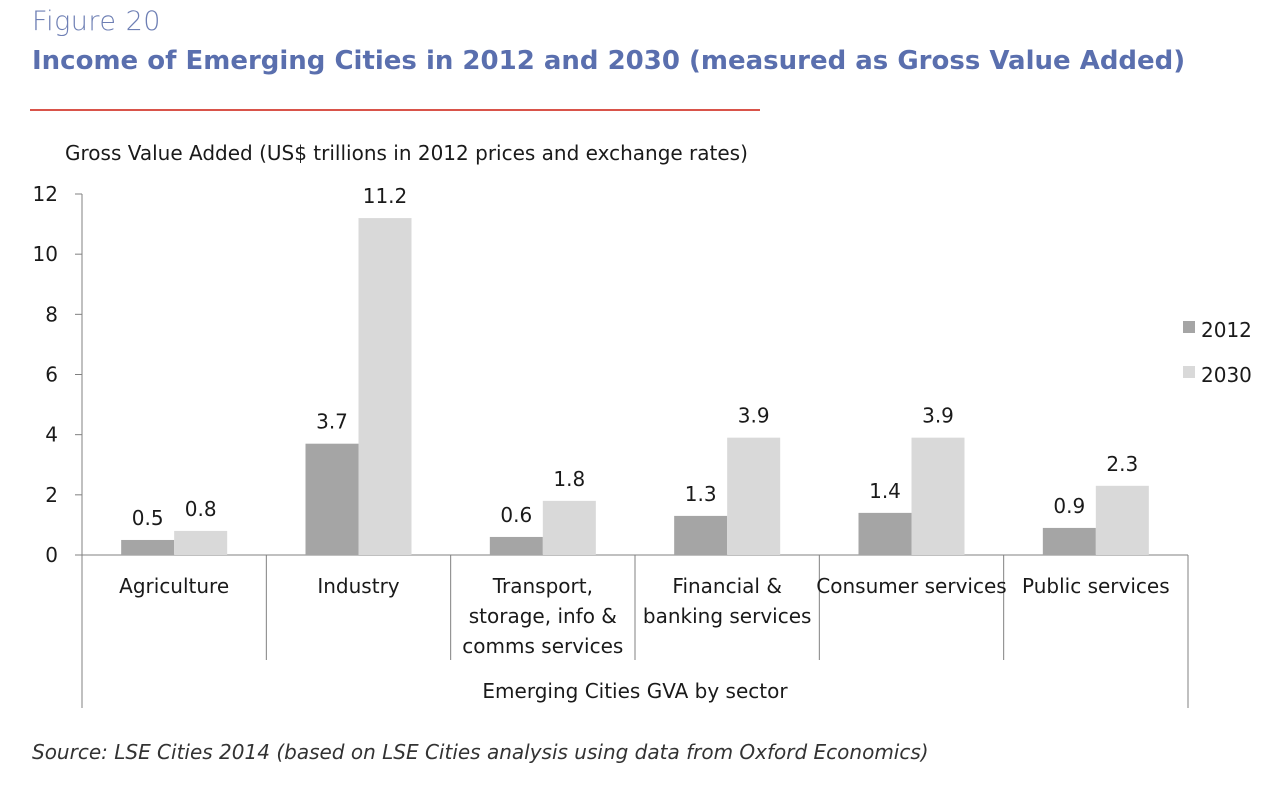  I want to click on y-tick-label: 2, so click(51, 495).